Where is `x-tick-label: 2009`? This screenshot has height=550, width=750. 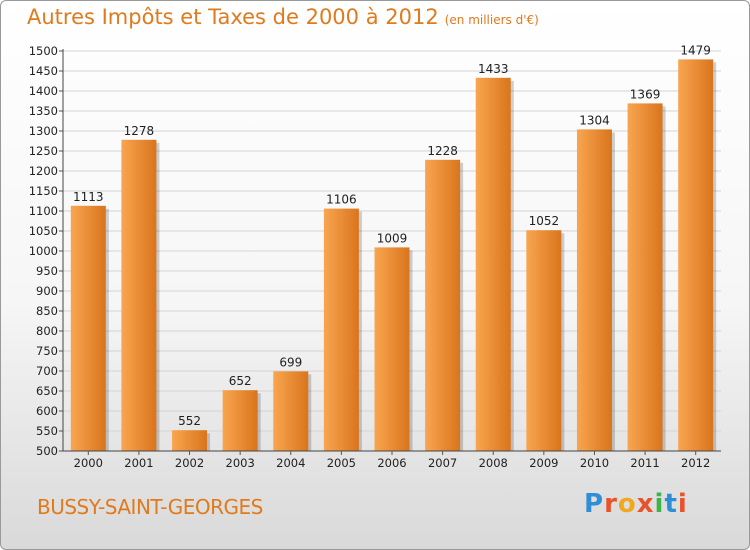 x-tick-label: 2009 is located at coordinates (543, 463).